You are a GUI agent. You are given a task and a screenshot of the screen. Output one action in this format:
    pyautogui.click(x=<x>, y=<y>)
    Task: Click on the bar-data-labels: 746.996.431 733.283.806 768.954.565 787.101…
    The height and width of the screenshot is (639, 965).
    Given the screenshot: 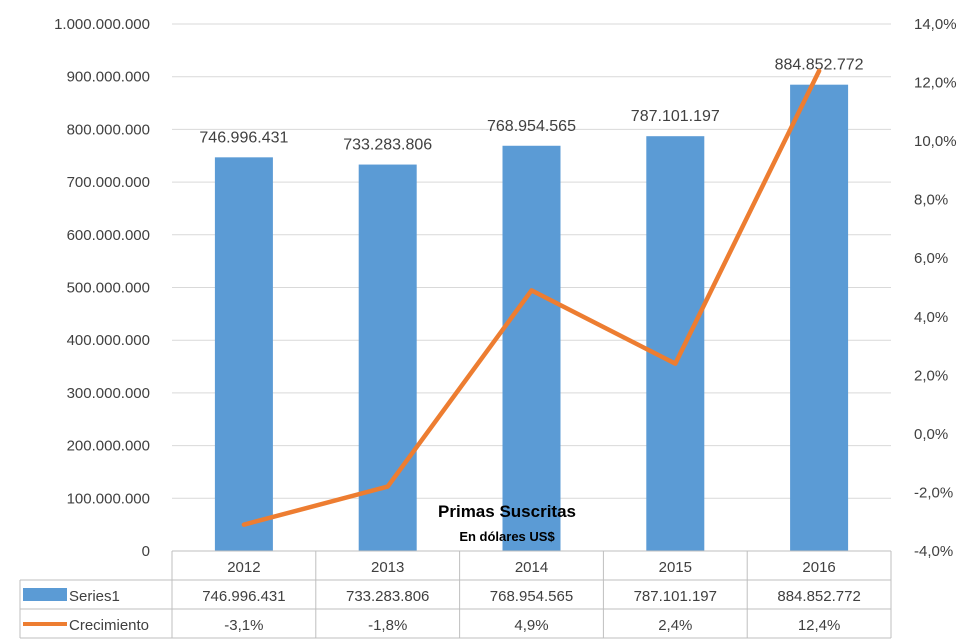 What is the action you would take?
    pyautogui.click(x=531, y=105)
    